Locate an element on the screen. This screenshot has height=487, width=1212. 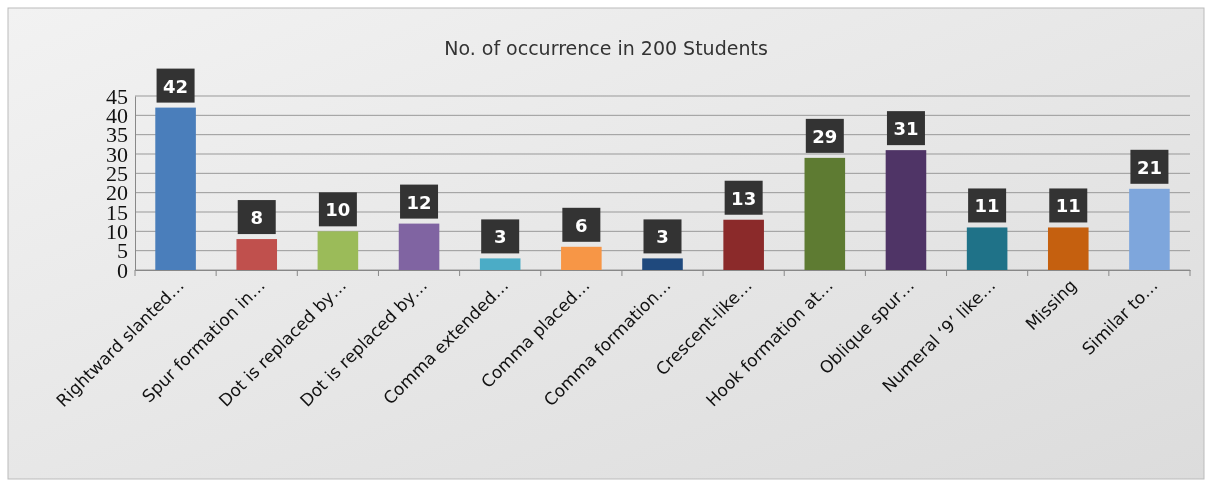
data-label: 31 is located at coordinates (906, 129).